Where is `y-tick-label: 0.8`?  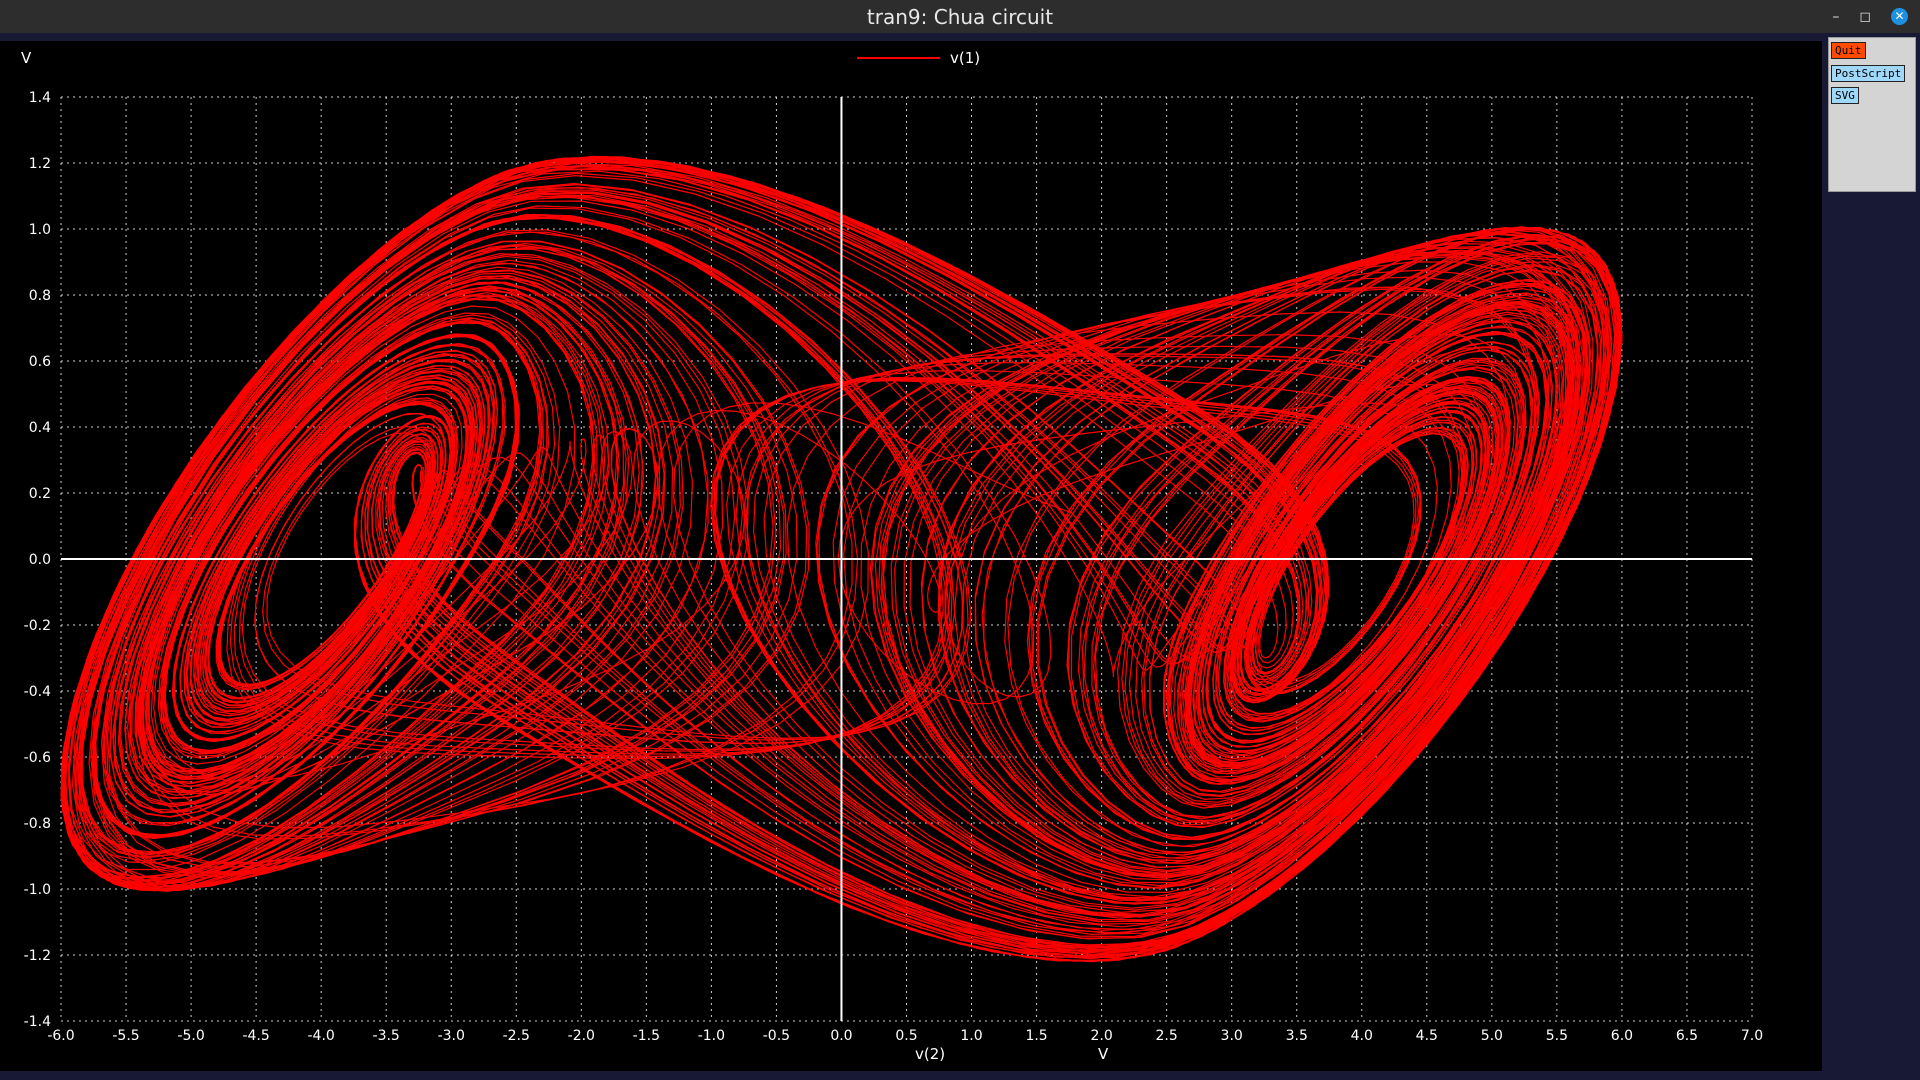 y-tick-label: 0.8 is located at coordinates (40, 296).